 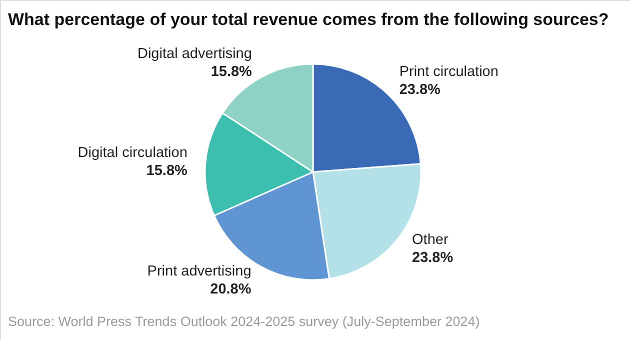 What do you see at coordinates (448, 72) in the screenshot?
I see `slice-label: Print circulation` at bounding box center [448, 72].